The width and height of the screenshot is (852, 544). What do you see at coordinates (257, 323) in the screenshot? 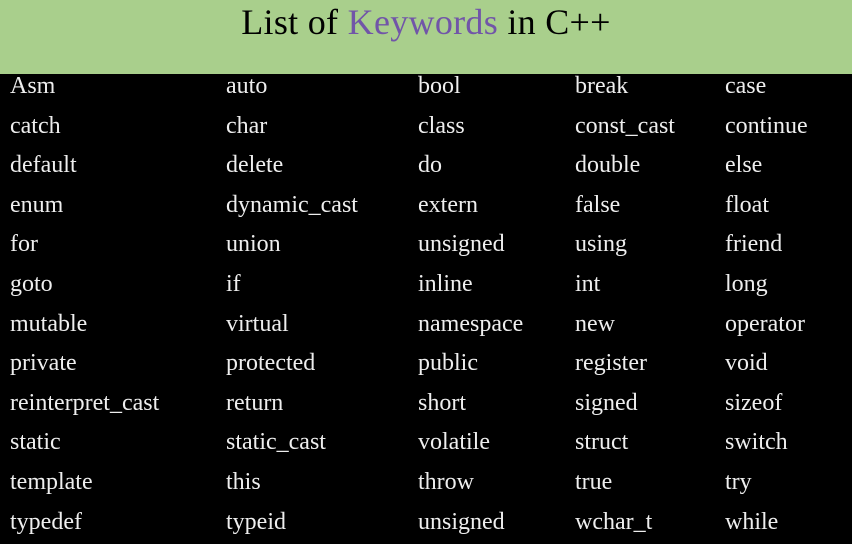
I see `keyword-cell: virtual` at bounding box center [257, 323].